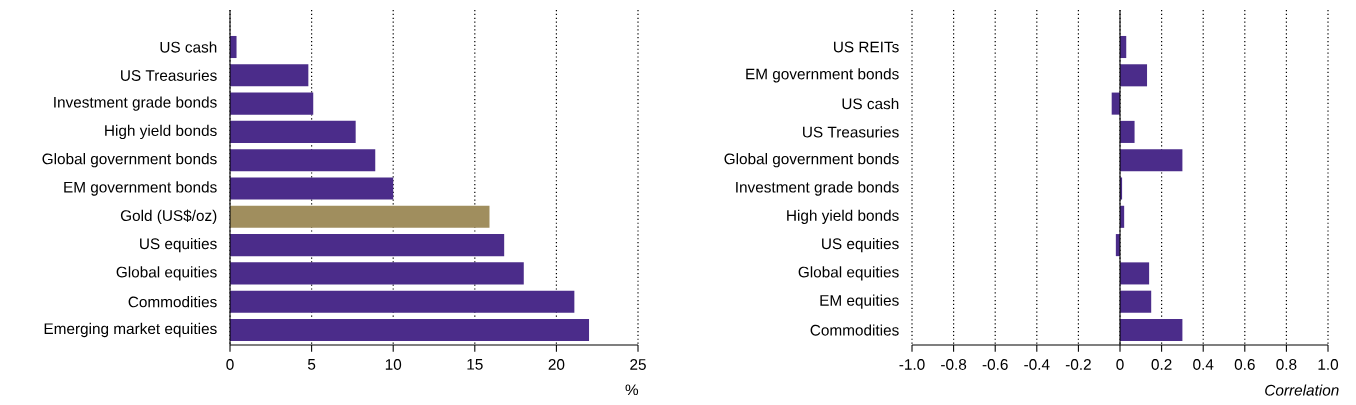  What do you see at coordinates (632, 390) in the screenshot?
I see `x-axis-title: %` at bounding box center [632, 390].